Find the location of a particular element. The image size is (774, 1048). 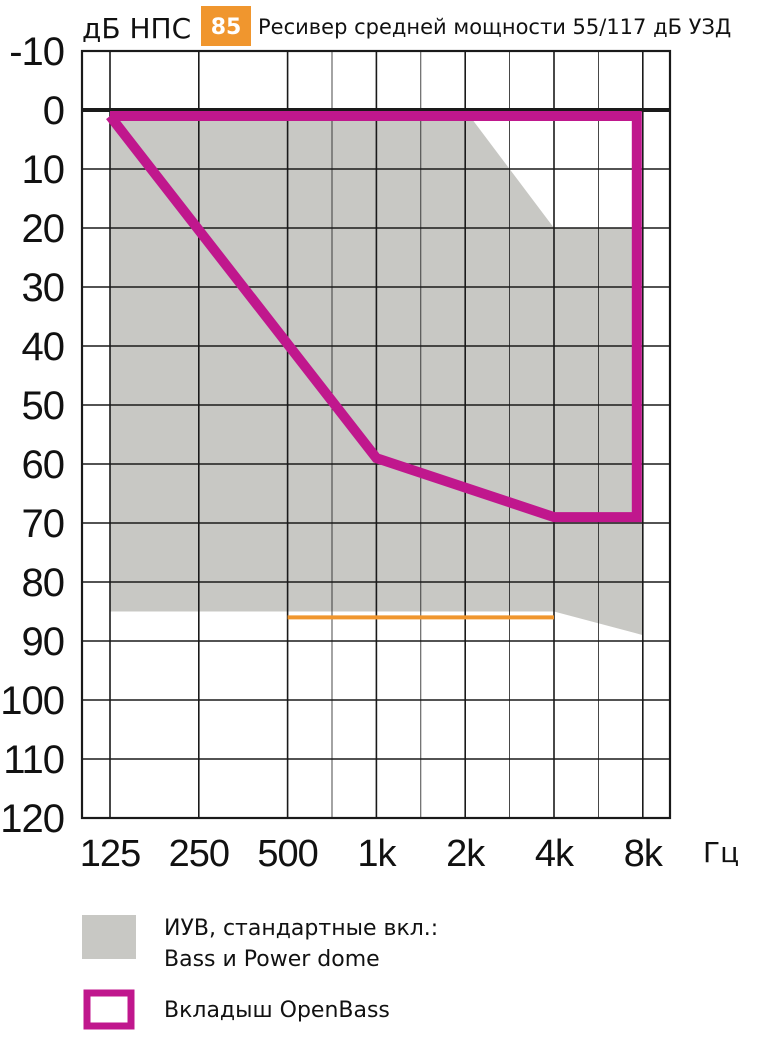

x-tick-1k: 1k is located at coordinates (377, 854).